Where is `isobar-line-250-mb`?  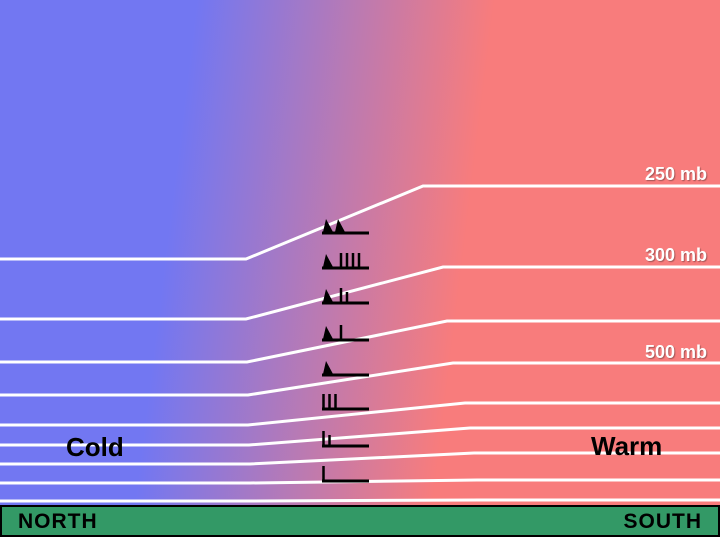 isobar-line-250-mb is located at coordinates (360, 222).